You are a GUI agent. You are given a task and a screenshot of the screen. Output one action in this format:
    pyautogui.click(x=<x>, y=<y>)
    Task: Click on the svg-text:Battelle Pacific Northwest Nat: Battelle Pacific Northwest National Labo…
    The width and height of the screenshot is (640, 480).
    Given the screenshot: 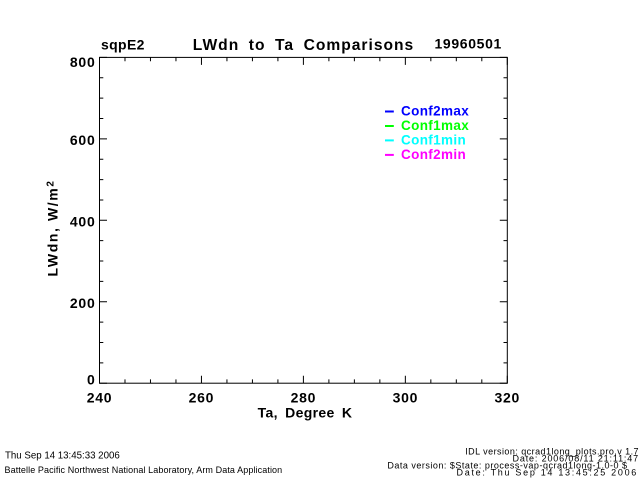 What is the action you would take?
    pyautogui.click(x=144, y=470)
    